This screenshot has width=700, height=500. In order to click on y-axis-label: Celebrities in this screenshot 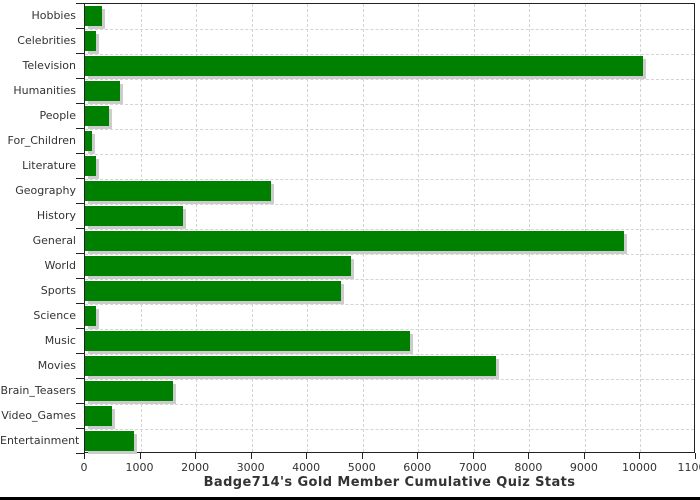, I will do `click(46, 40)`.